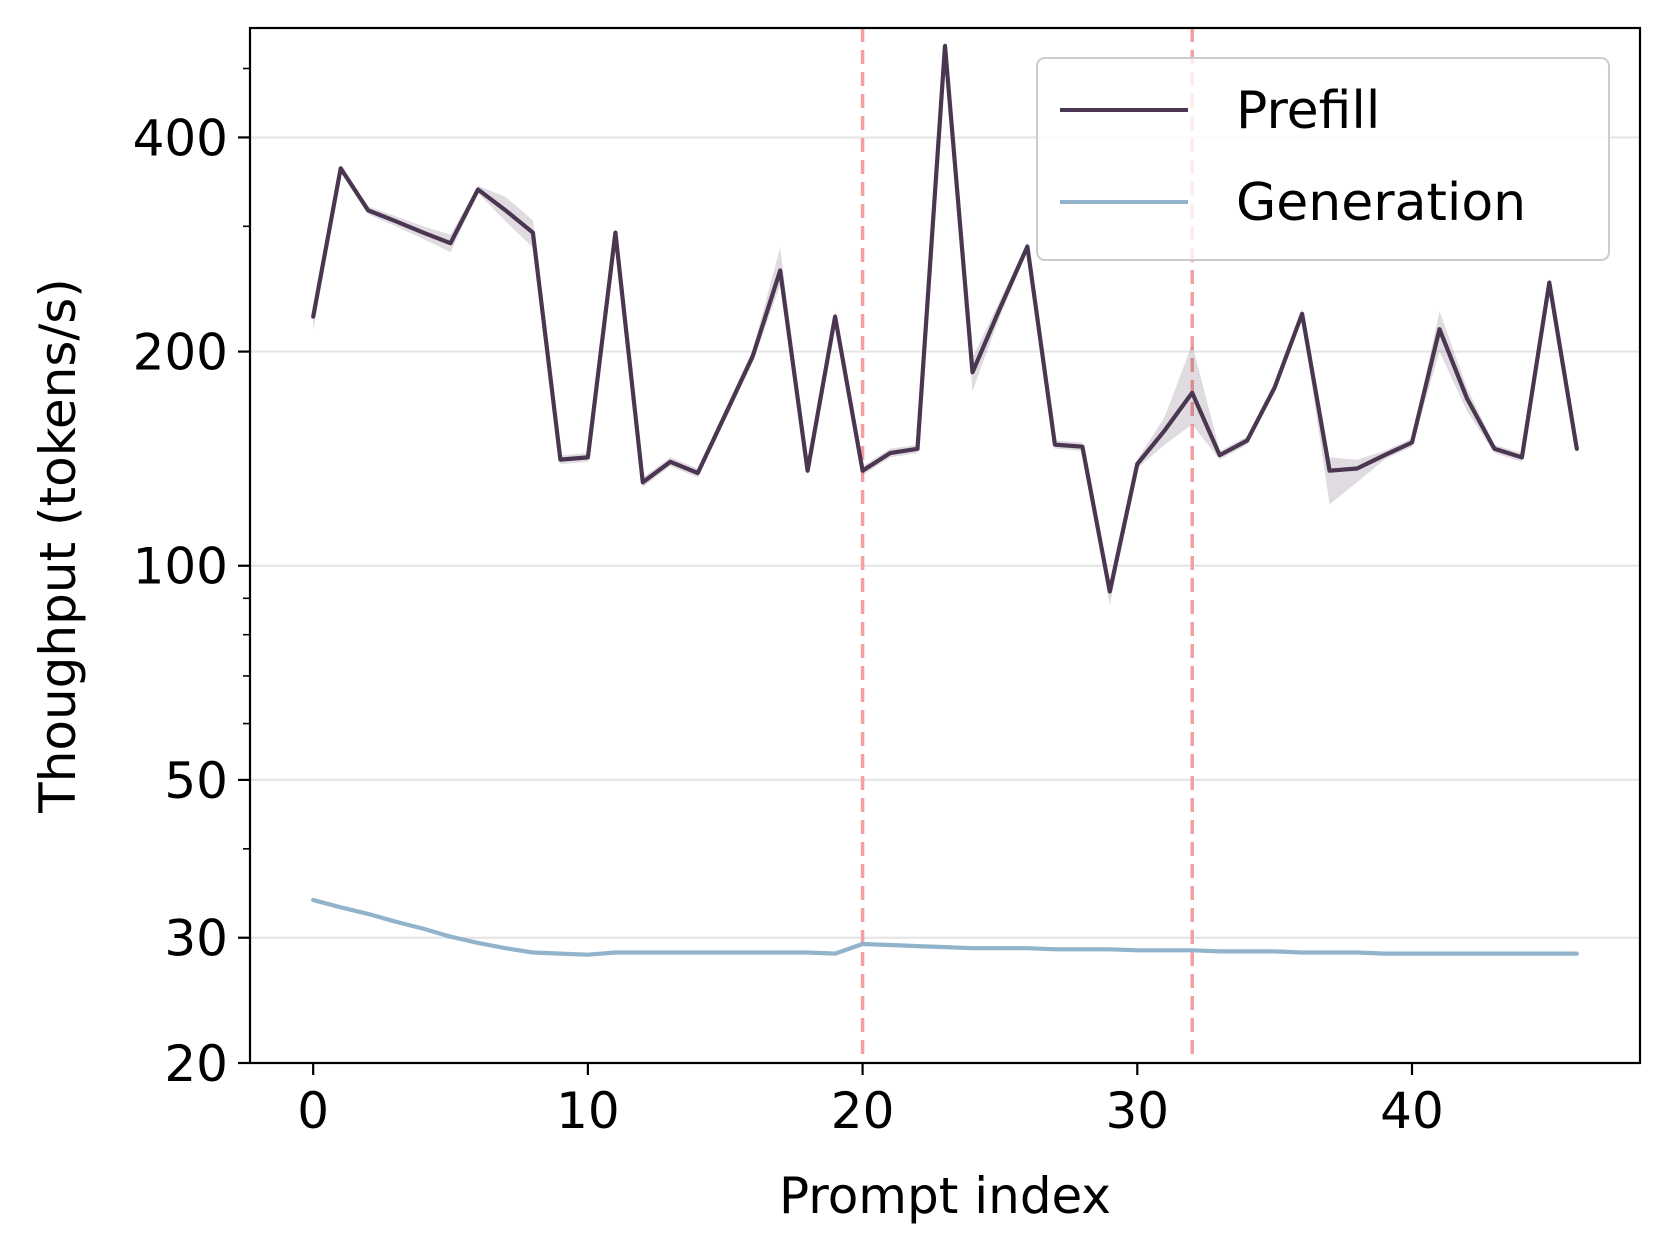  What do you see at coordinates (313, 1111) in the screenshot?
I see `x-tick-label: 0` at bounding box center [313, 1111].